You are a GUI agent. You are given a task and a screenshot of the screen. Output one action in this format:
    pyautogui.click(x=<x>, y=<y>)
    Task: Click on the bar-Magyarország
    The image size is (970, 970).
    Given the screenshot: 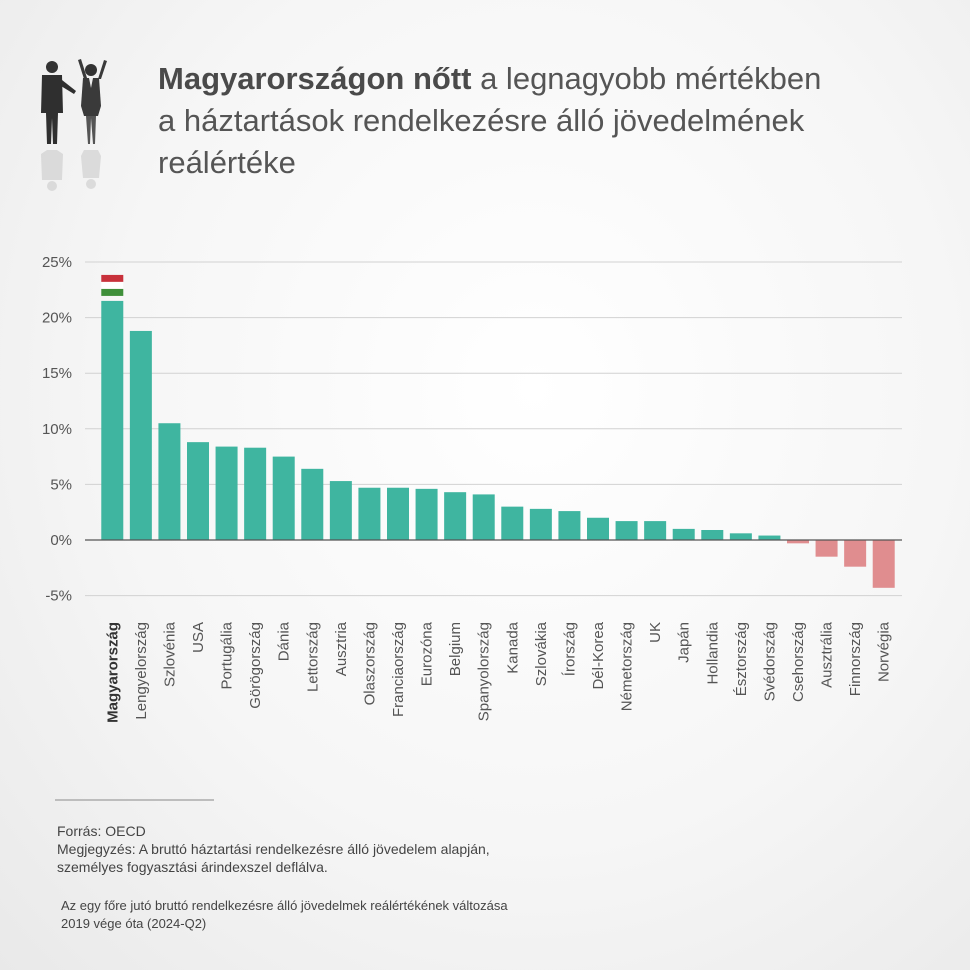 What is the action you would take?
    pyautogui.click(x=112, y=420)
    